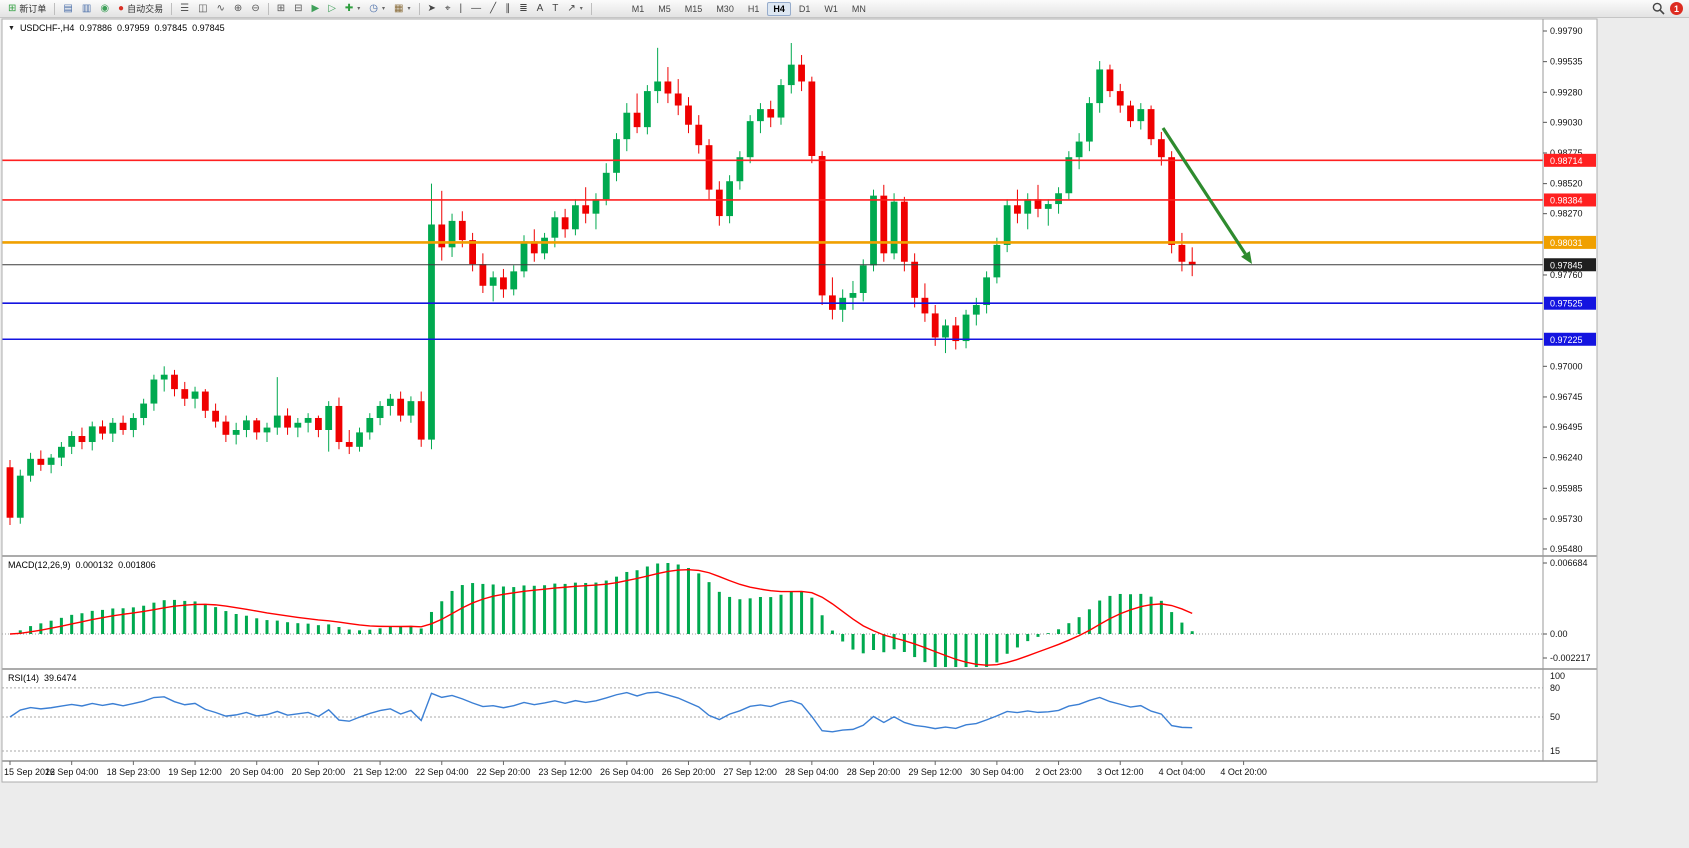 This screenshot has height=848, width=1689. Describe the element at coordinates (298, 9) in the screenshot. I see `cascade-windows-icon: ⊟` at that location.